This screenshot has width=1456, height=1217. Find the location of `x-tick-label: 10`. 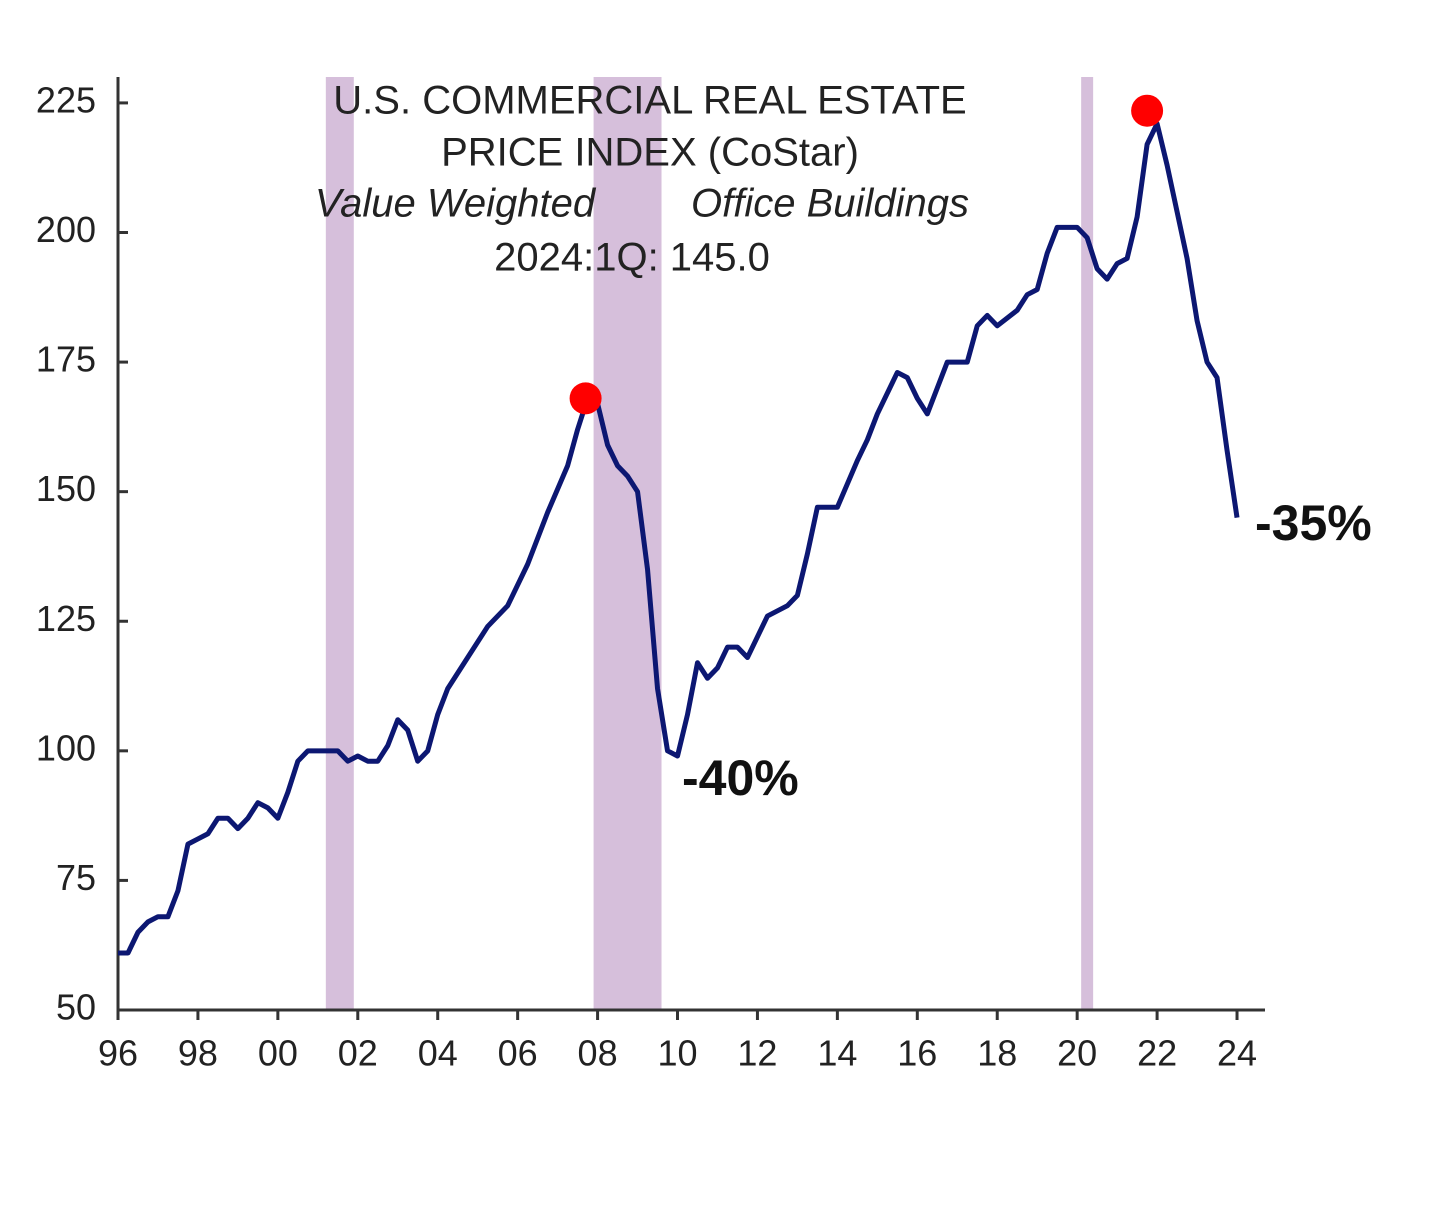

x-tick-label: 10 is located at coordinates (677, 1053).